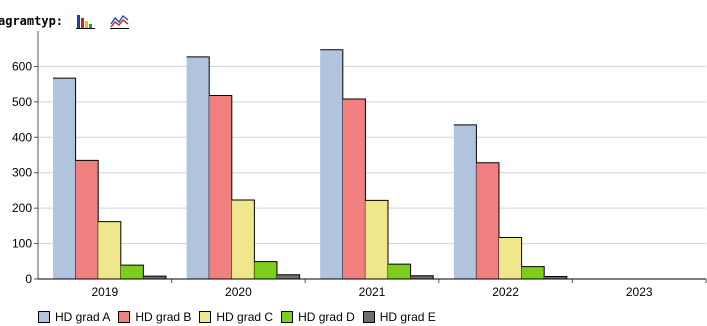  What do you see at coordinates (120, 21) in the screenshot?
I see `line-chart-icon` at bounding box center [120, 21].